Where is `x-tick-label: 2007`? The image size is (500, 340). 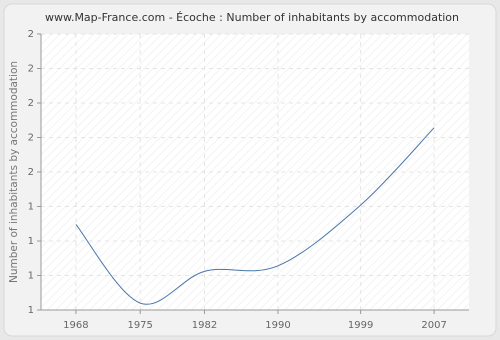
x-tick-label: 2007 is located at coordinates (433, 325).